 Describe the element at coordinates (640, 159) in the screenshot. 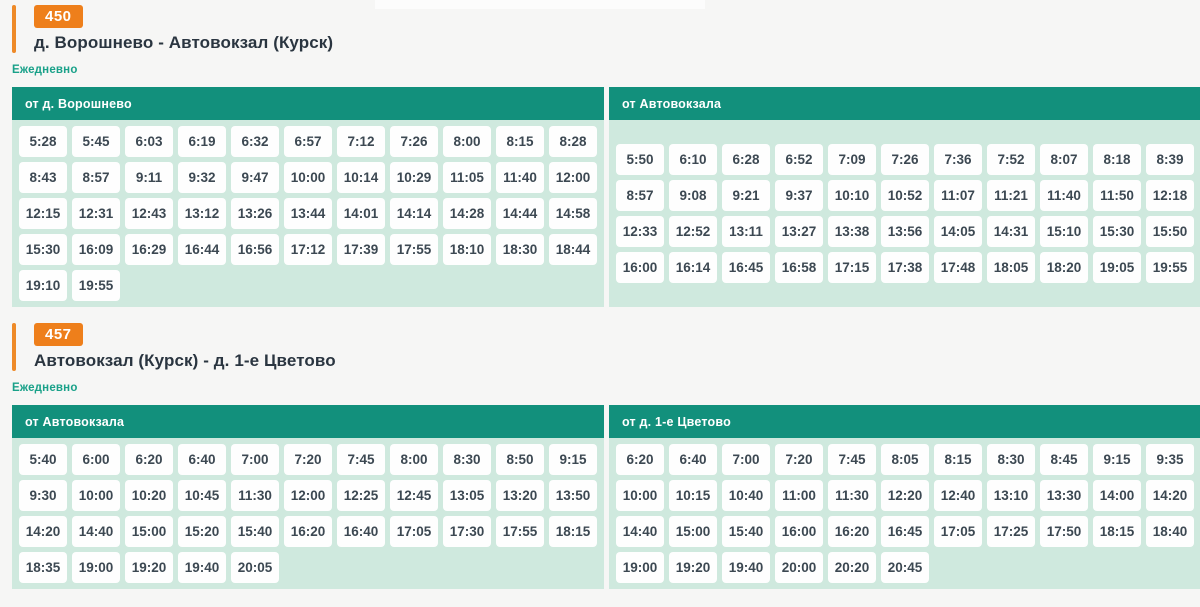

I see `time-chip: 5:50` at that location.